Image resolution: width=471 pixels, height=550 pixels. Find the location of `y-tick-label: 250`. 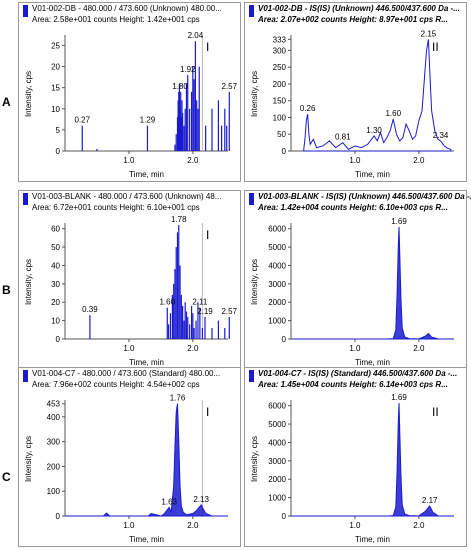

y-tick-label: 250 is located at coordinates (280, 67).